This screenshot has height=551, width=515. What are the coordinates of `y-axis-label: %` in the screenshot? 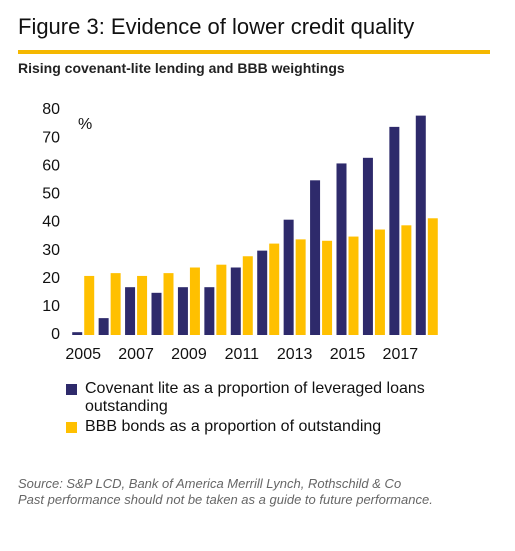 It's located at (85, 124).